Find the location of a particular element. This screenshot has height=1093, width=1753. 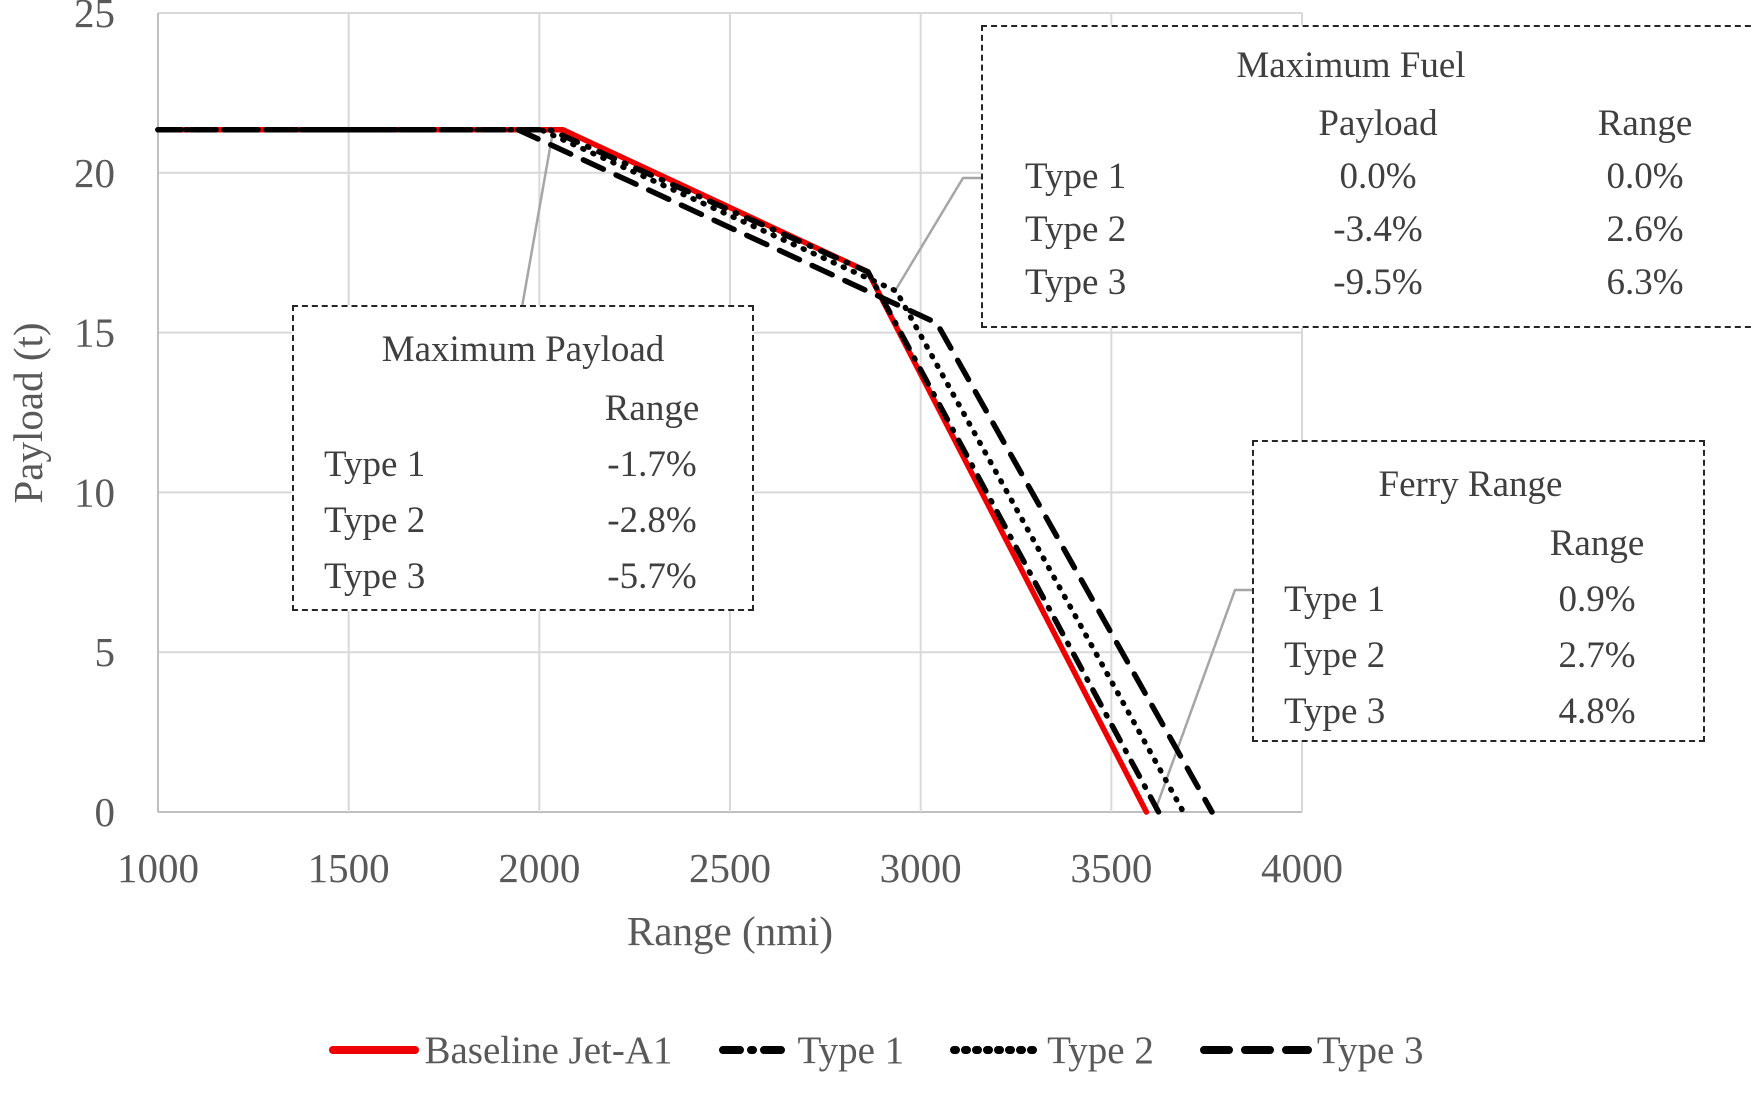

type3-line-sample is located at coordinates (1255, 1050).